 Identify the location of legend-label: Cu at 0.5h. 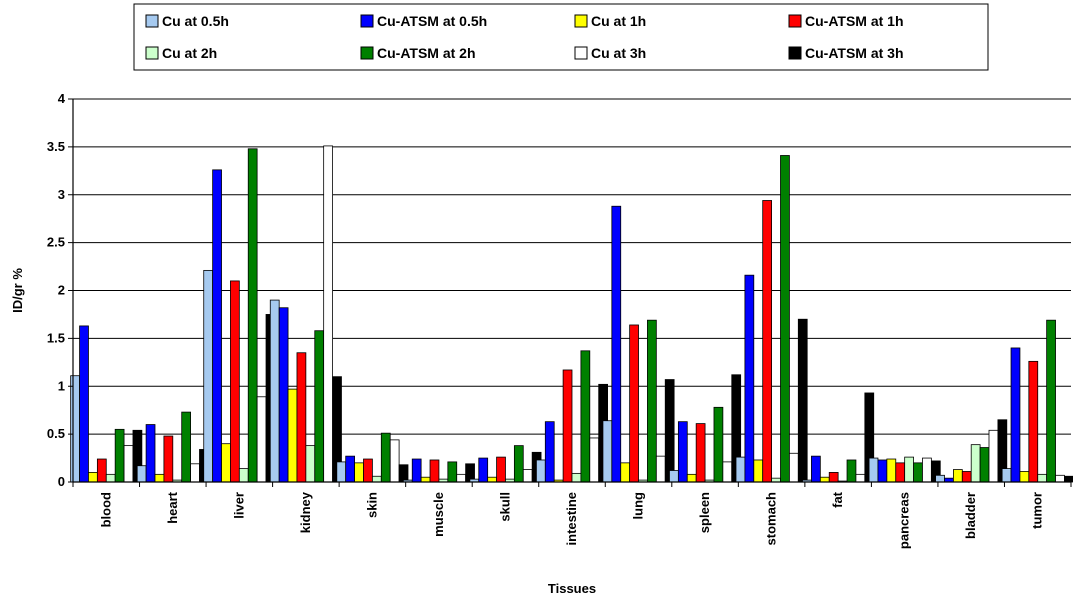
(195, 21).